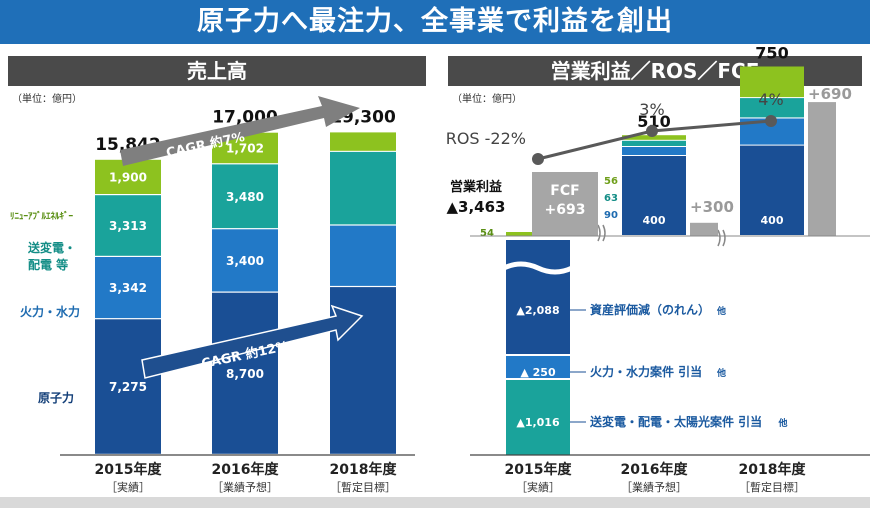  I want to click on op-profit-breakdown-label: 資産評価減（のれん）, so click(650, 309).